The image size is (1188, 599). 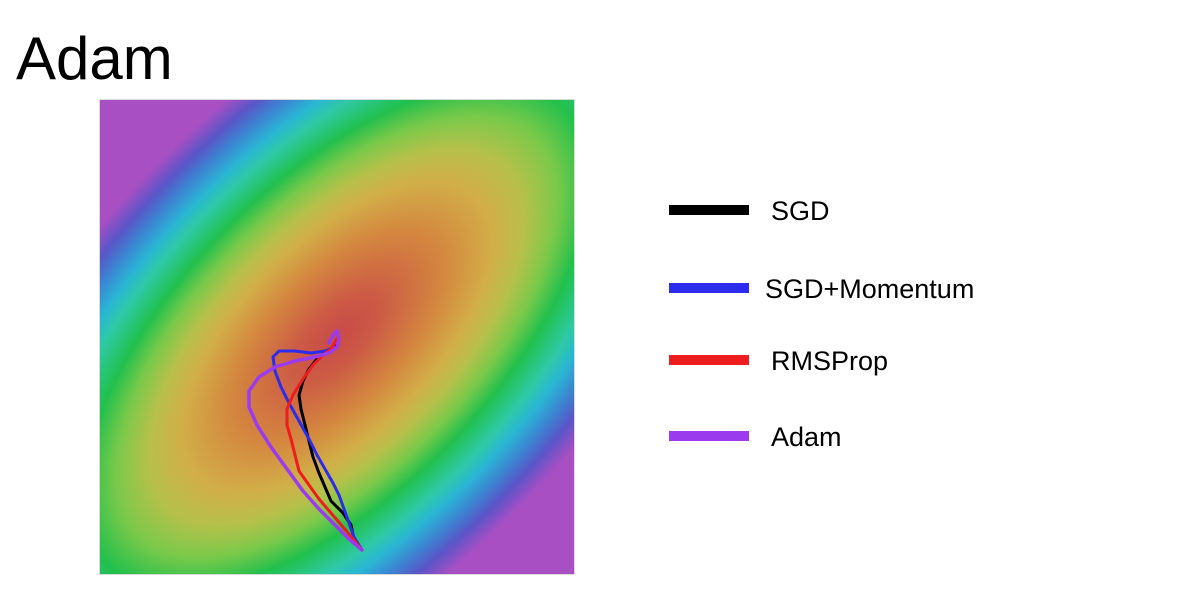 I want to click on legend-item-rmsprop: RMSProp, so click(x=869, y=360).